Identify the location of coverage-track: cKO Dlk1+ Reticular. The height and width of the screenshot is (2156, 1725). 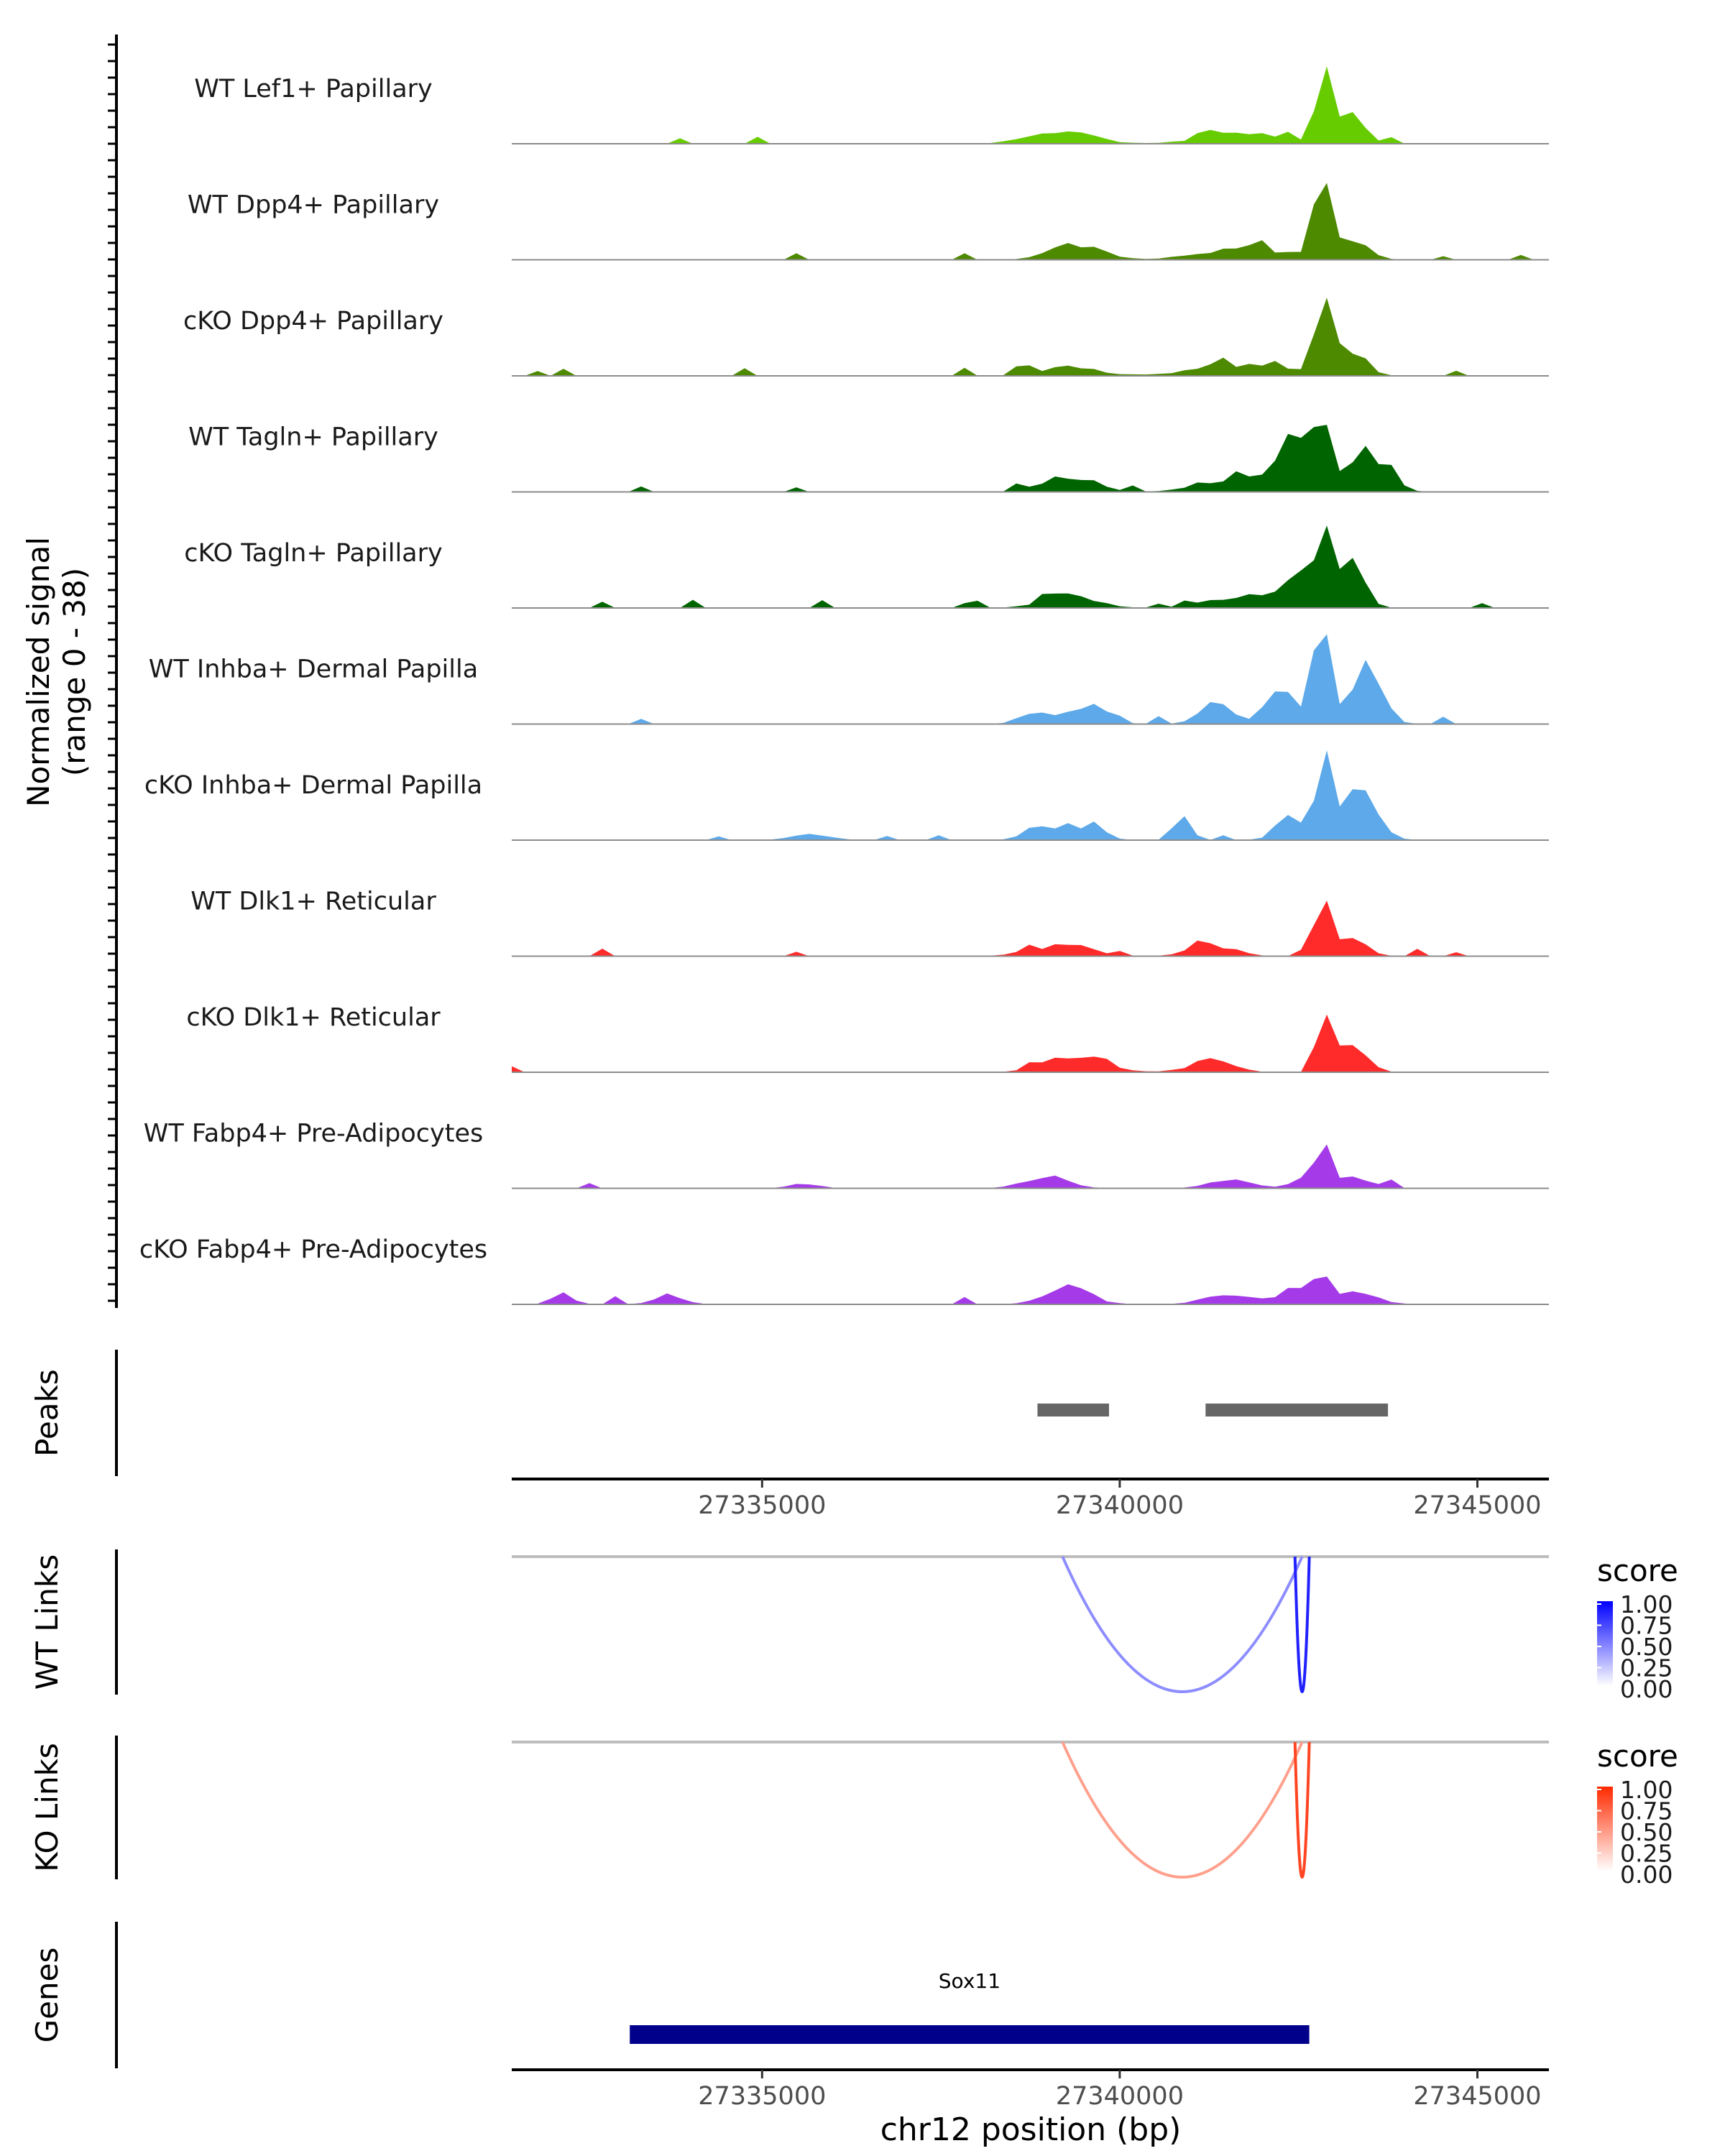
(867, 1038).